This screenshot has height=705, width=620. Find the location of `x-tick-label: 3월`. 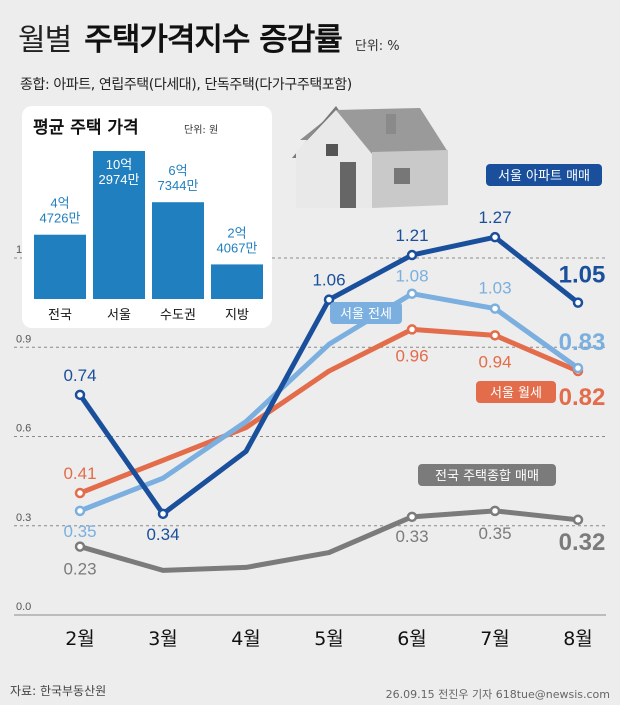

x-tick-label: 3월 is located at coordinates (163, 639).